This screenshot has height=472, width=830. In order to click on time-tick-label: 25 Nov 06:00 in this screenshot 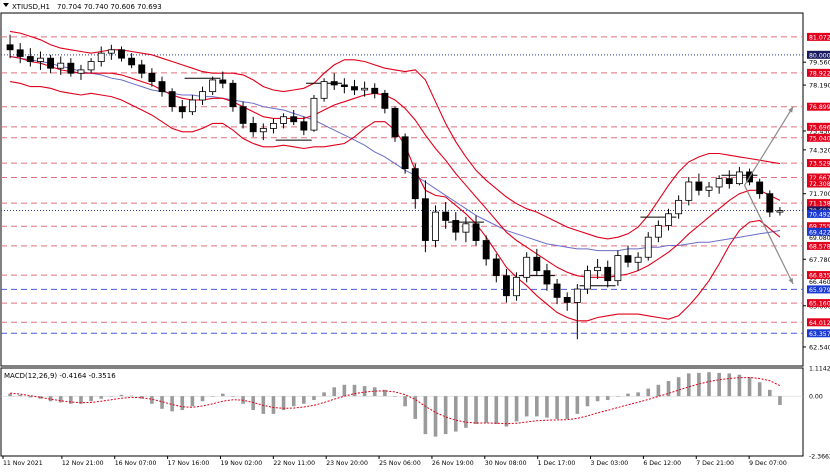, I will do `click(400, 463)`.